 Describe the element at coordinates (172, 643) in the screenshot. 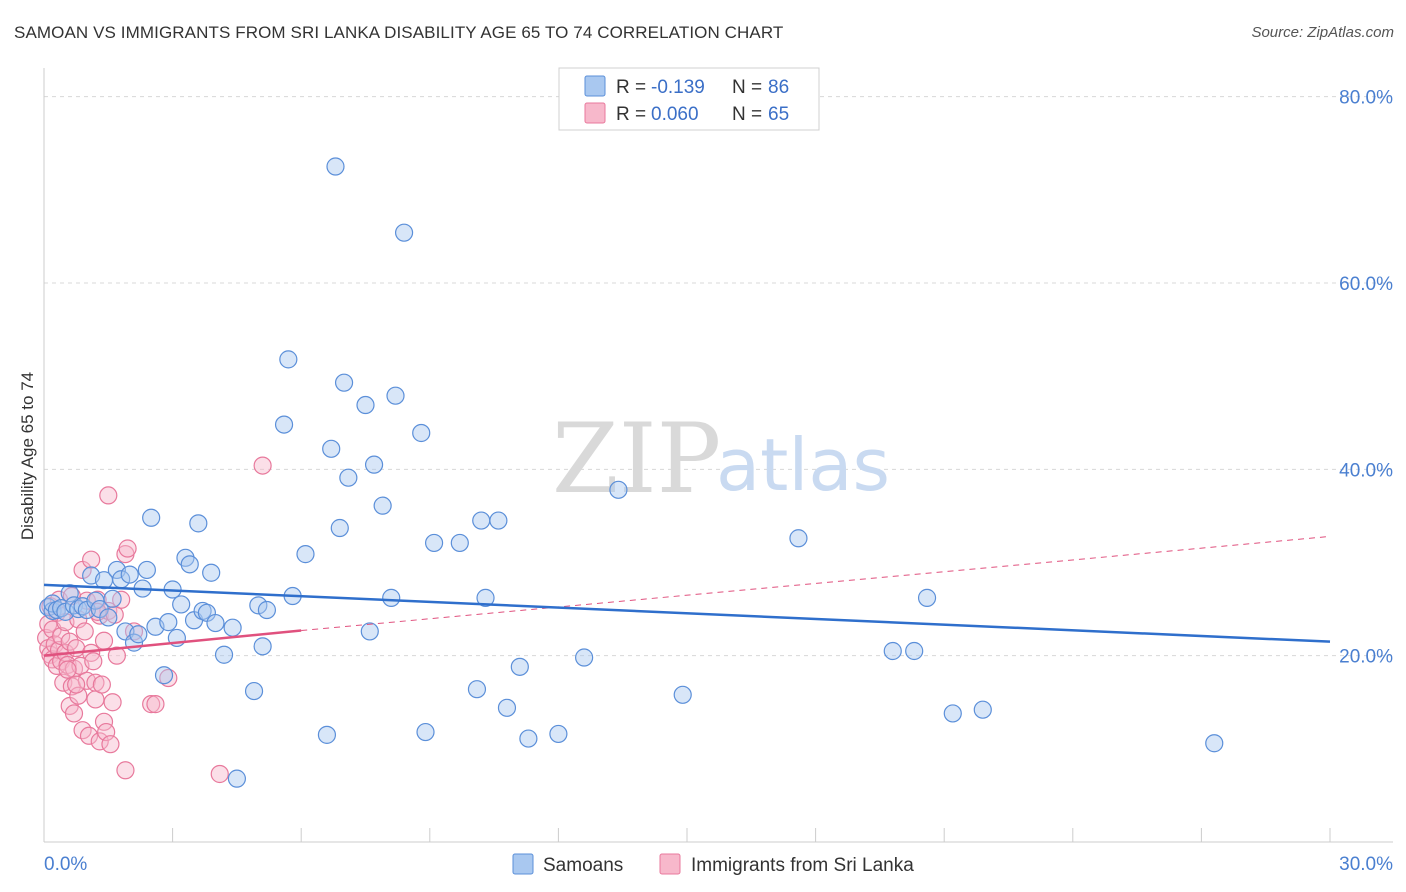

I see `srilanka-trend-line` at that location.